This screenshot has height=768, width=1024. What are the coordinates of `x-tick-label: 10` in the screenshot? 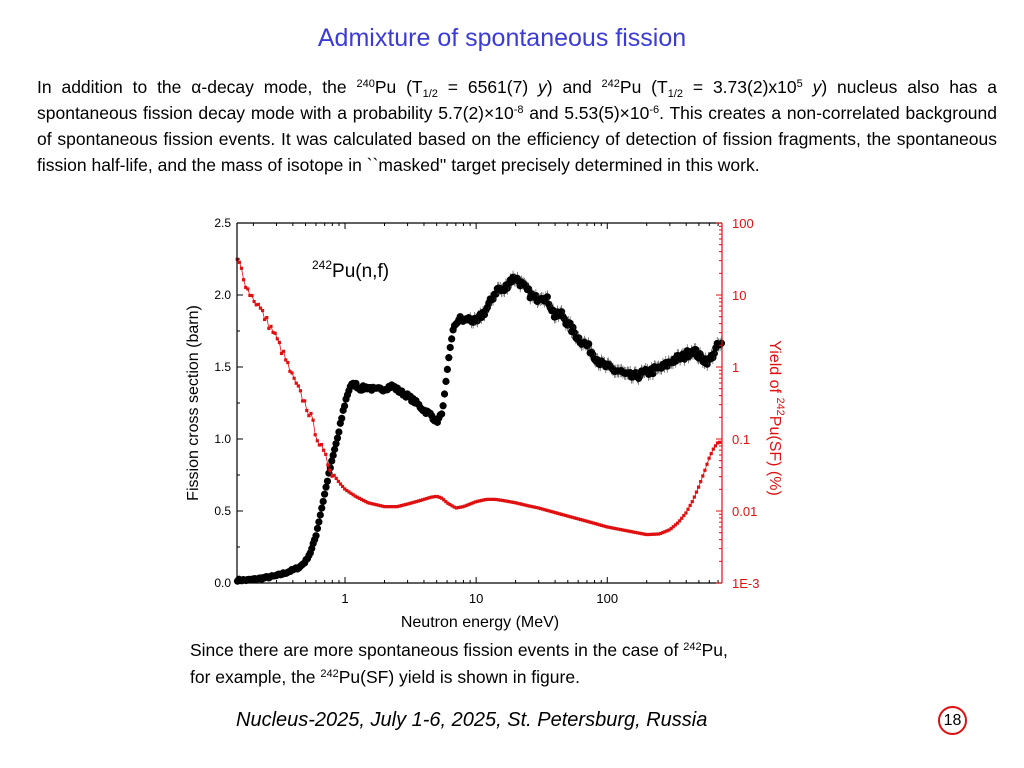 It's located at (476, 598).